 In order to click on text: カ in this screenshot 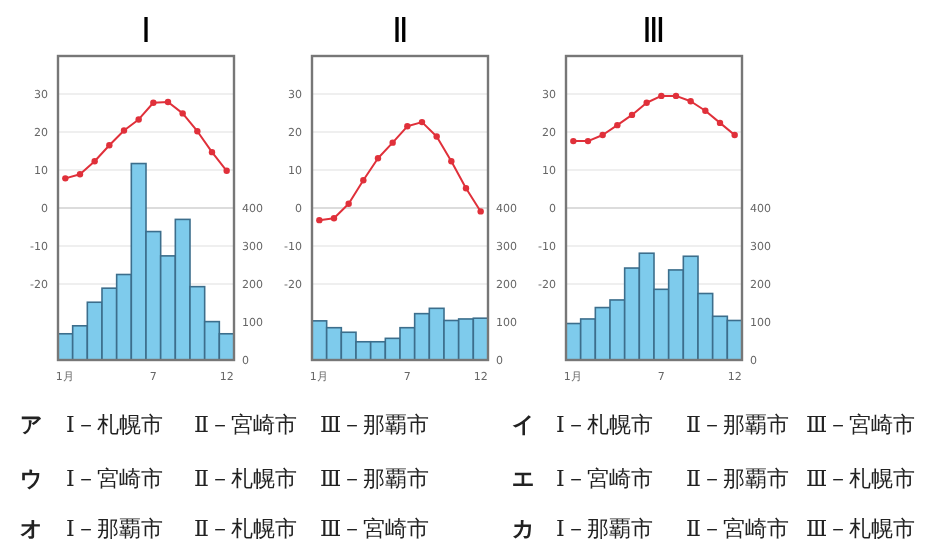, I will do `click(523, 529)`.